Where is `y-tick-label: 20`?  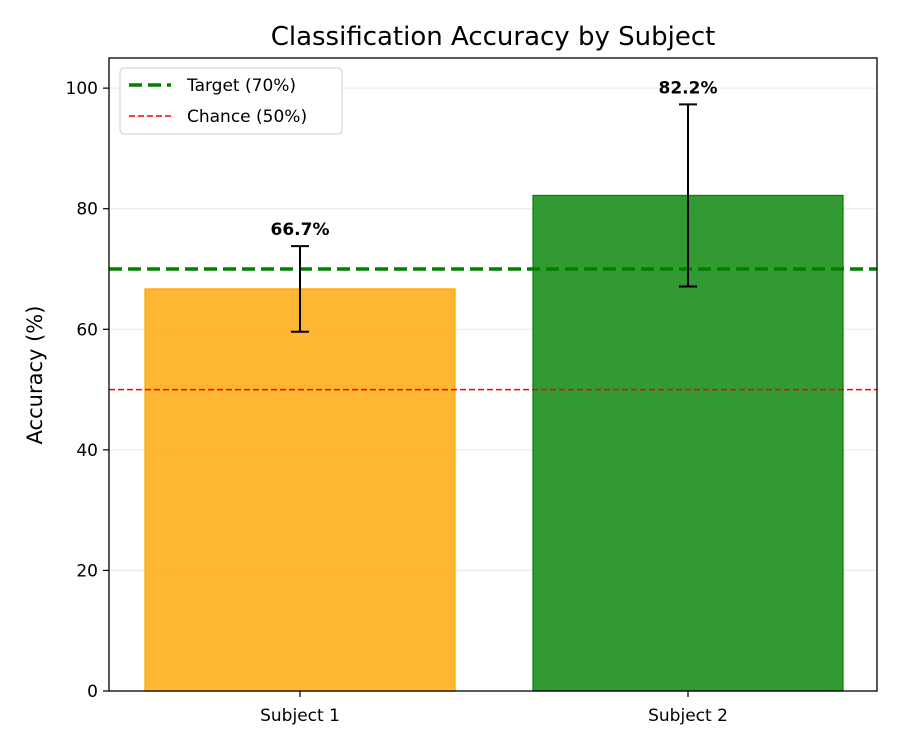
y-tick-label: 20 is located at coordinates (87, 571).